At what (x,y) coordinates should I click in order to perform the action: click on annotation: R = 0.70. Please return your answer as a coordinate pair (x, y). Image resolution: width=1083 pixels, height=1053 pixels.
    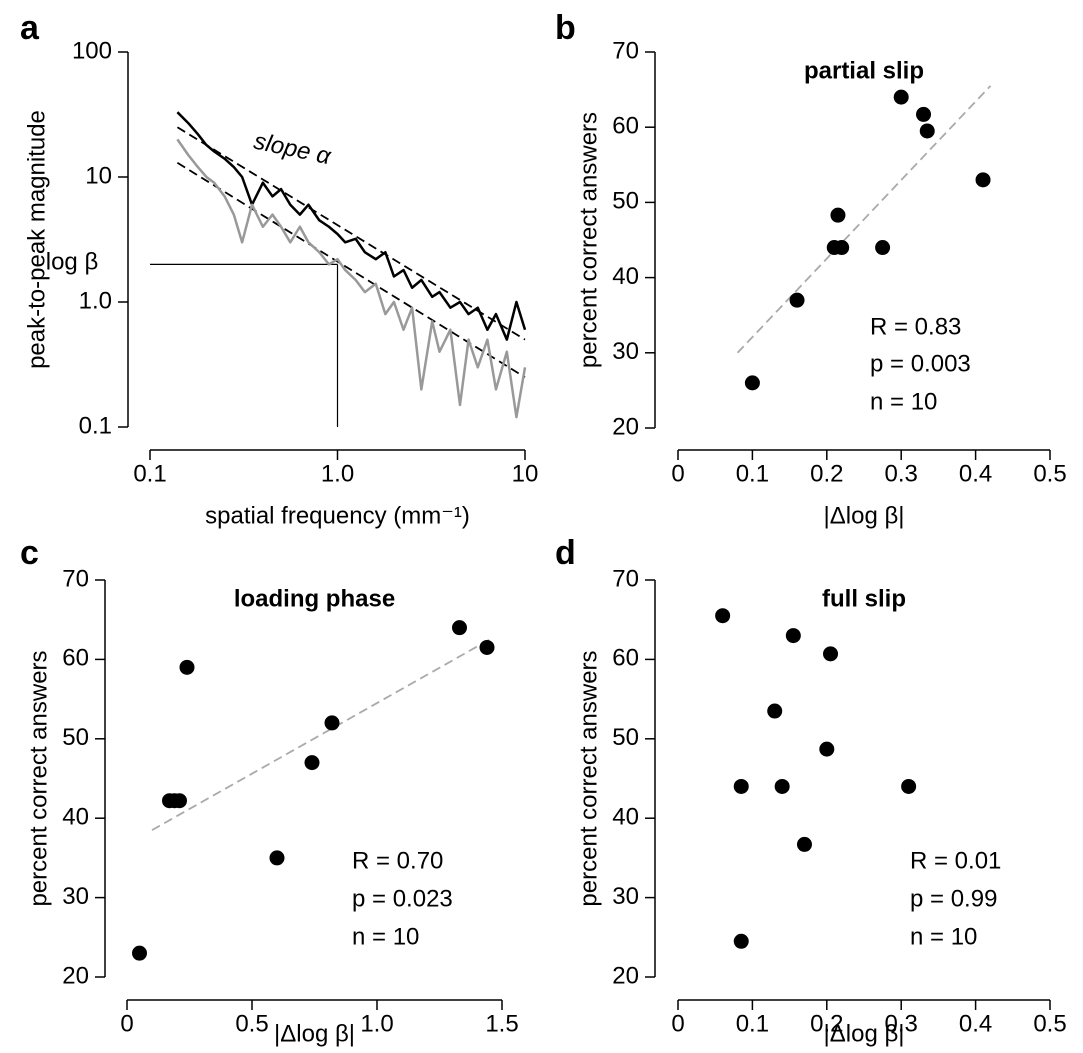
    Looking at the image, I should click on (397, 860).